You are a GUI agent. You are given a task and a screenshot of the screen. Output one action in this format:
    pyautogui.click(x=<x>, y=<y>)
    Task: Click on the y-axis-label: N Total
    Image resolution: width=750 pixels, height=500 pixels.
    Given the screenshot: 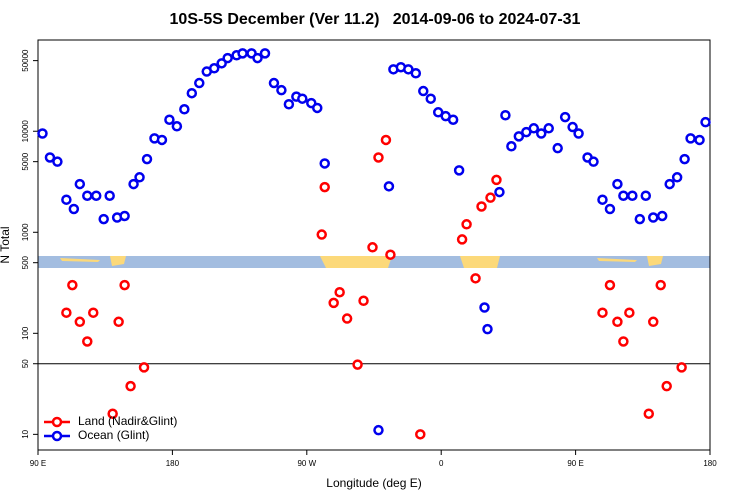 What is the action you would take?
    pyautogui.click(x=6, y=244)
    